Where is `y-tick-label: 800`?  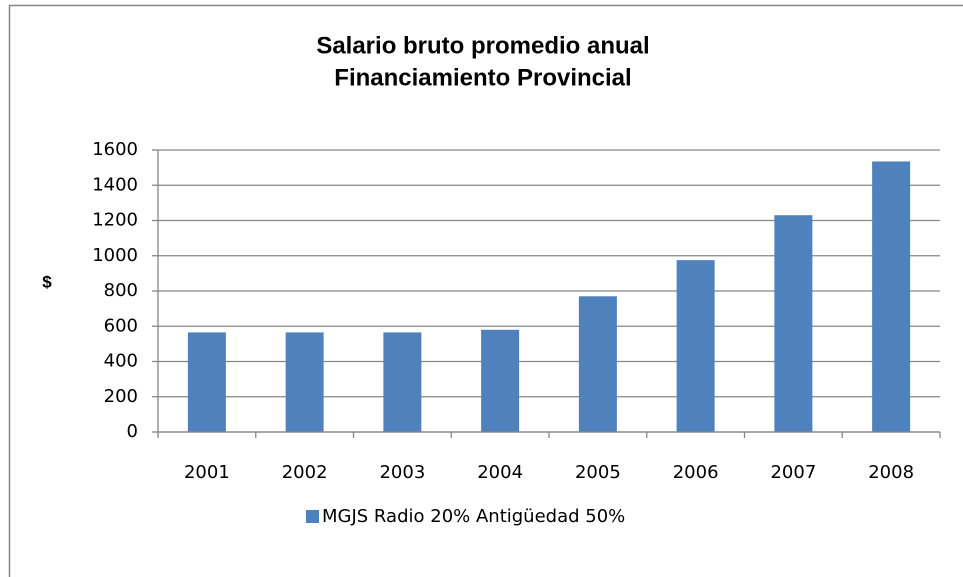 y-tick-label: 800 is located at coordinates (121, 290).